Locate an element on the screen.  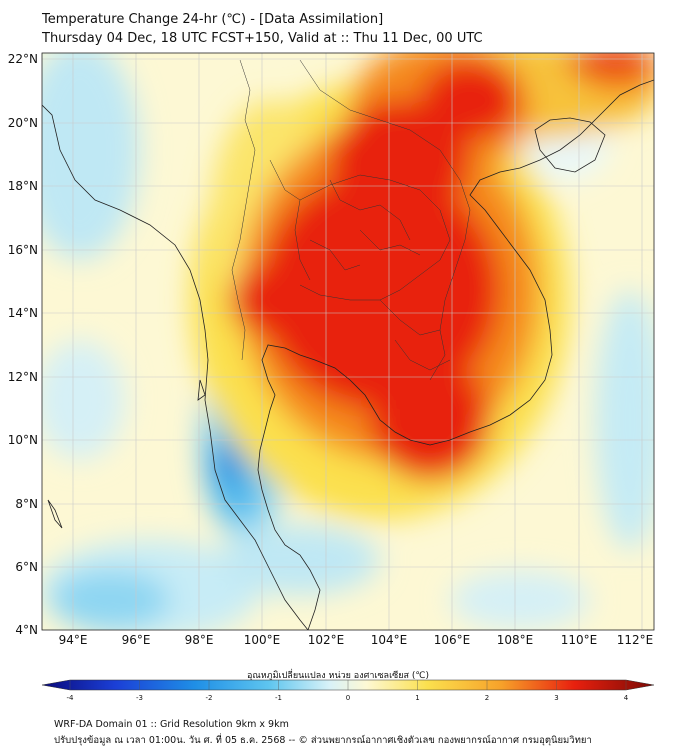
lon-label: 108°E is located at coordinates (515, 640).